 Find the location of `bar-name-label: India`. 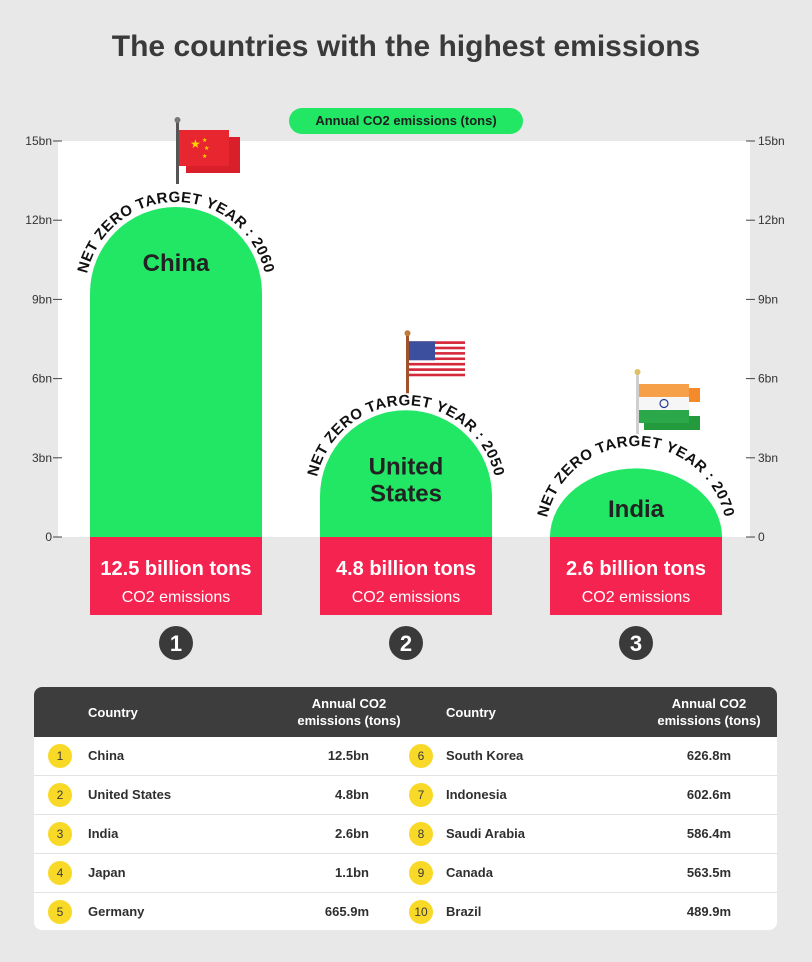

bar-name-label: India is located at coordinates (636, 509).